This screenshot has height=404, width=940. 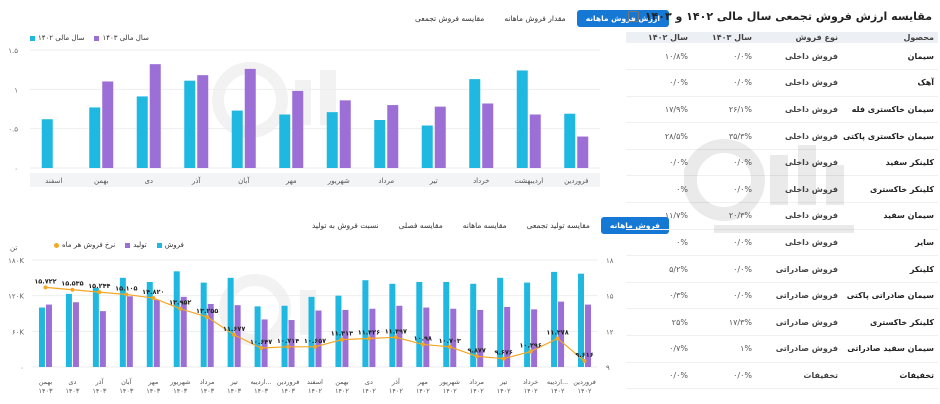 I want to click on table-row: تخفیفات تخفیفات ۰/۰% ۰/۰%, so click(x=782, y=376).